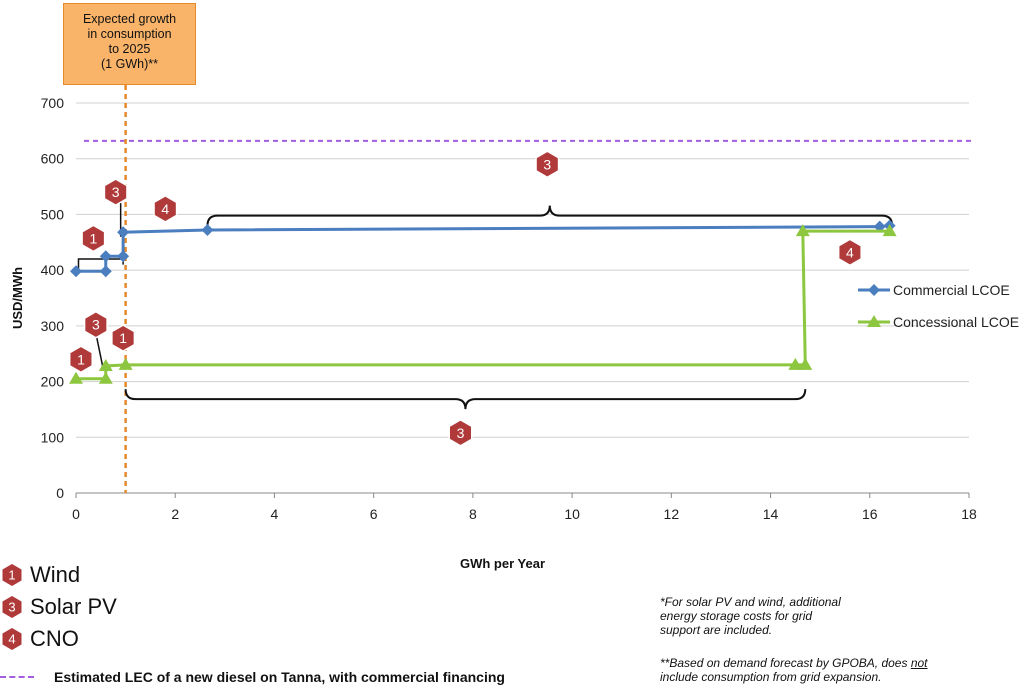 The image size is (1035, 691). What do you see at coordinates (53, 214) in the screenshot?
I see `y-tick-label: 500` at bounding box center [53, 214].